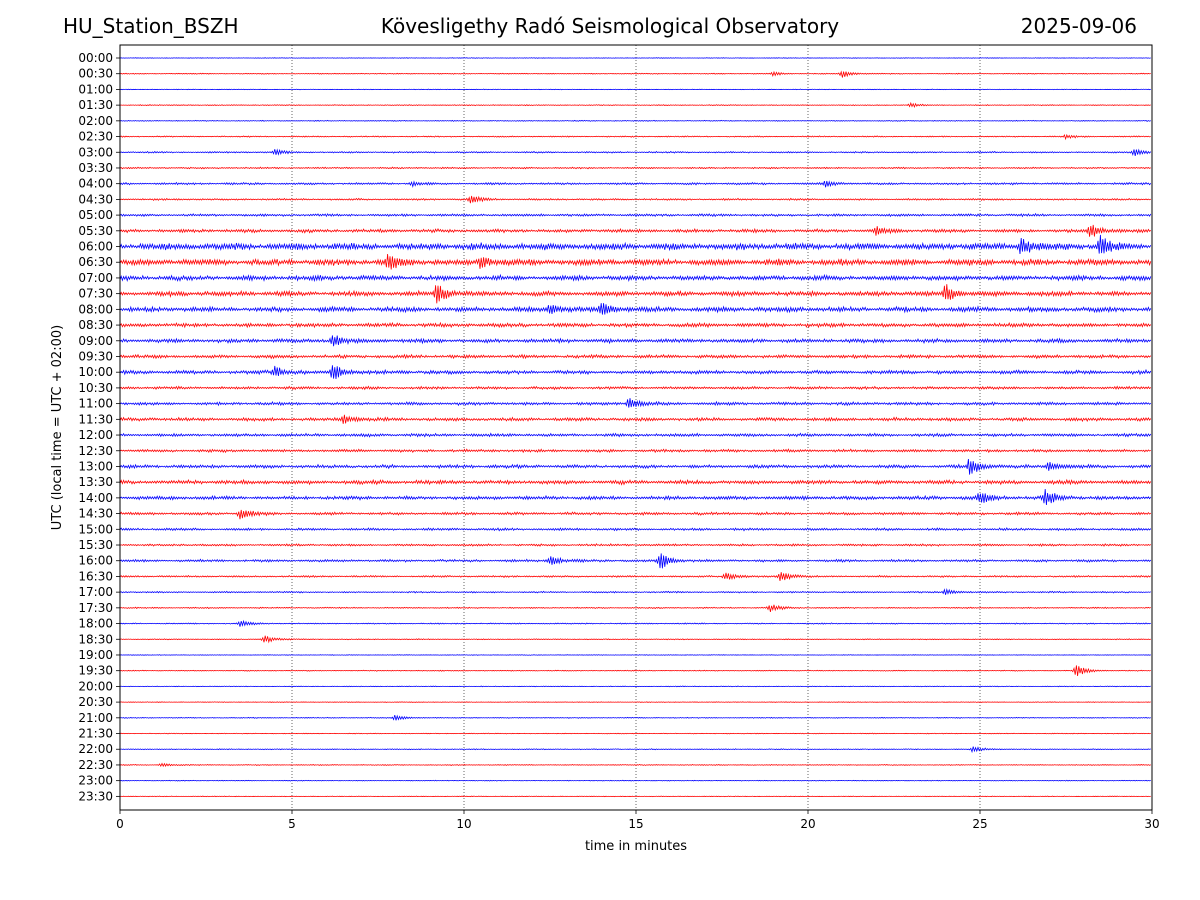 Image resolution: width=1200 pixels, height=900 pixels. I want to click on y-tick-label: 23:30, so click(95, 796).